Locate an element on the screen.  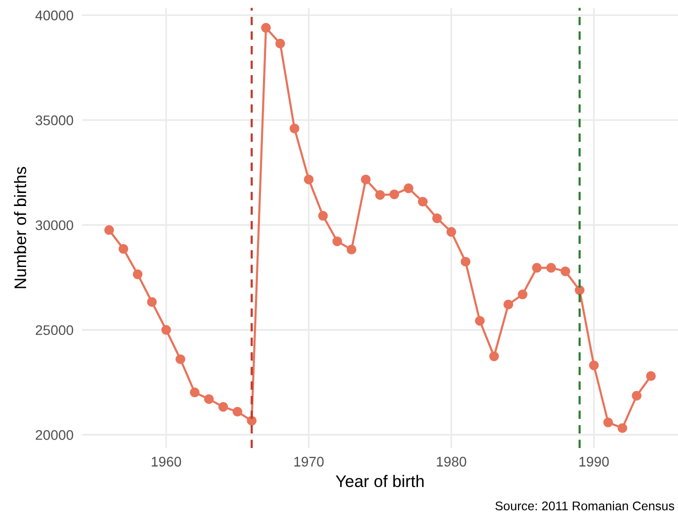
y-tick-label: 25000 is located at coordinates (55, 330).